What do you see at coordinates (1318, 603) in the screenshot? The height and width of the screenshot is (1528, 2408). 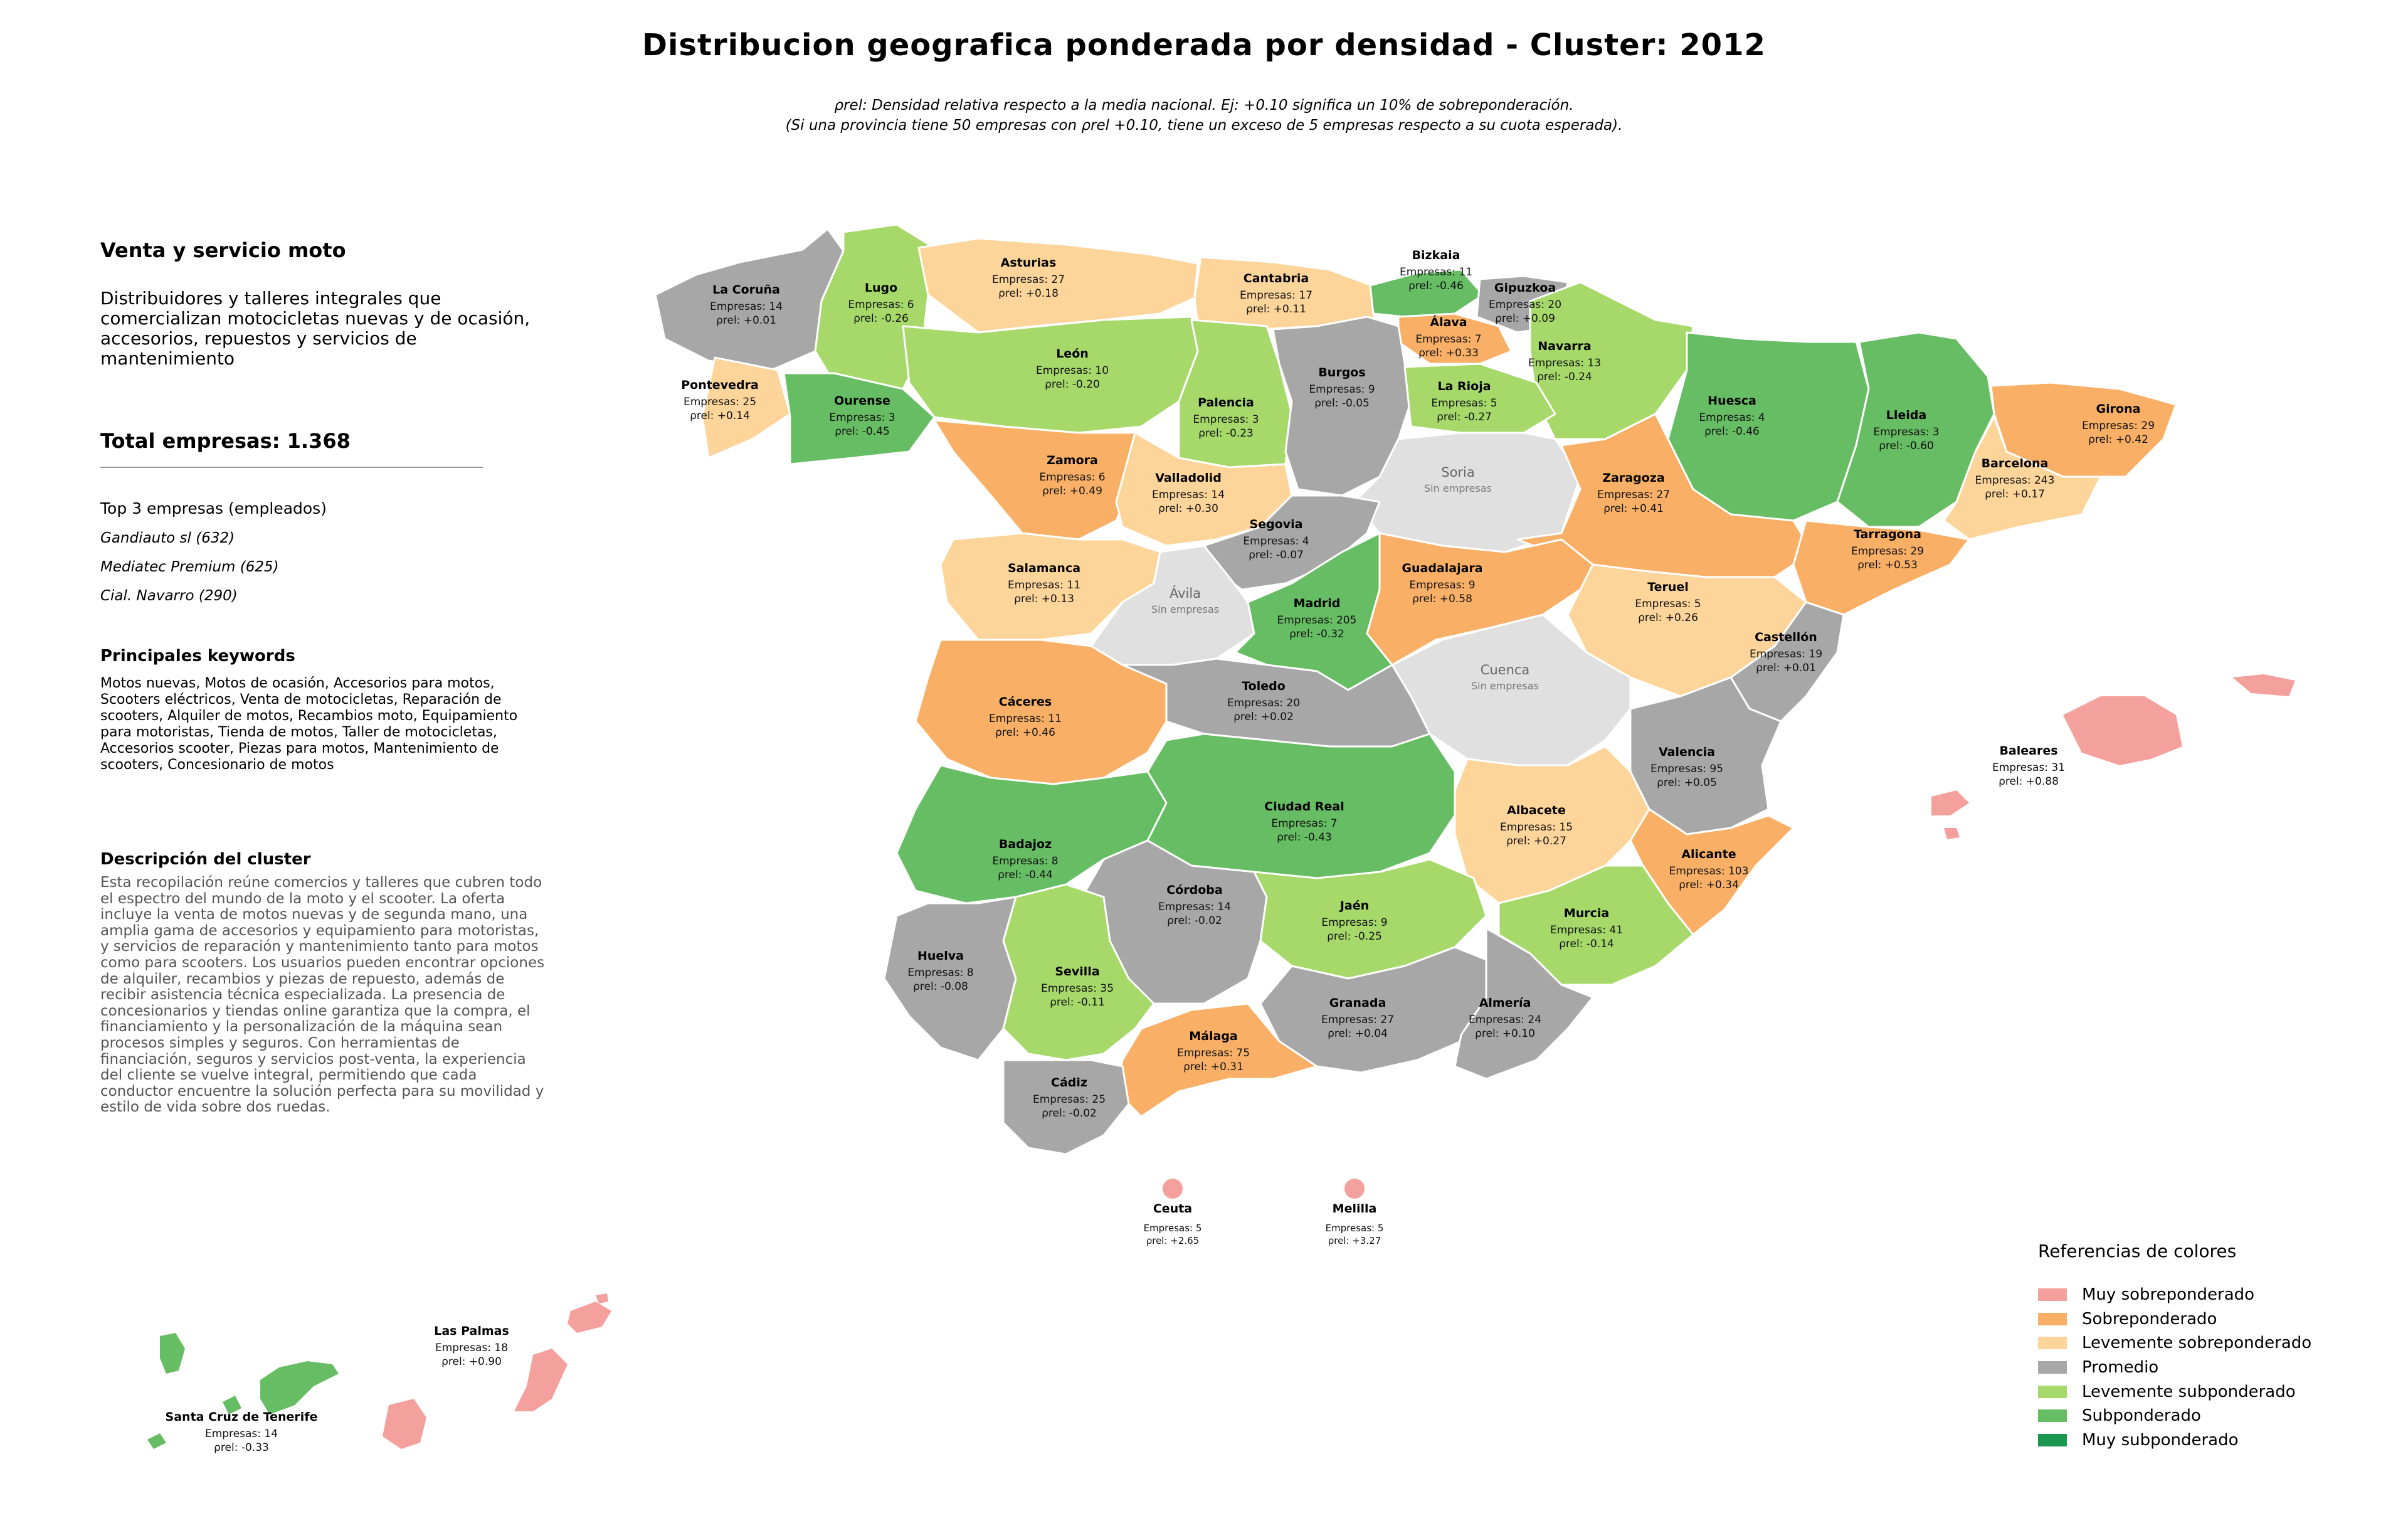 I see `province-name-madrid: Madrid` at bounding box center [1318, 603].